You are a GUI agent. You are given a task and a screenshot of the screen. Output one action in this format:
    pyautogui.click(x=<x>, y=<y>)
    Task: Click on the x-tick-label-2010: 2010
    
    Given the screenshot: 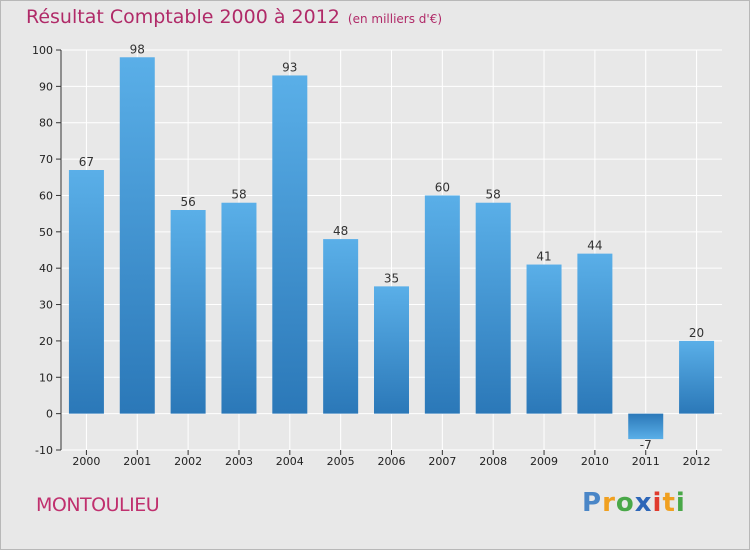 What is the action you would take?
    pyautogui.click(x=595, y=461)
    